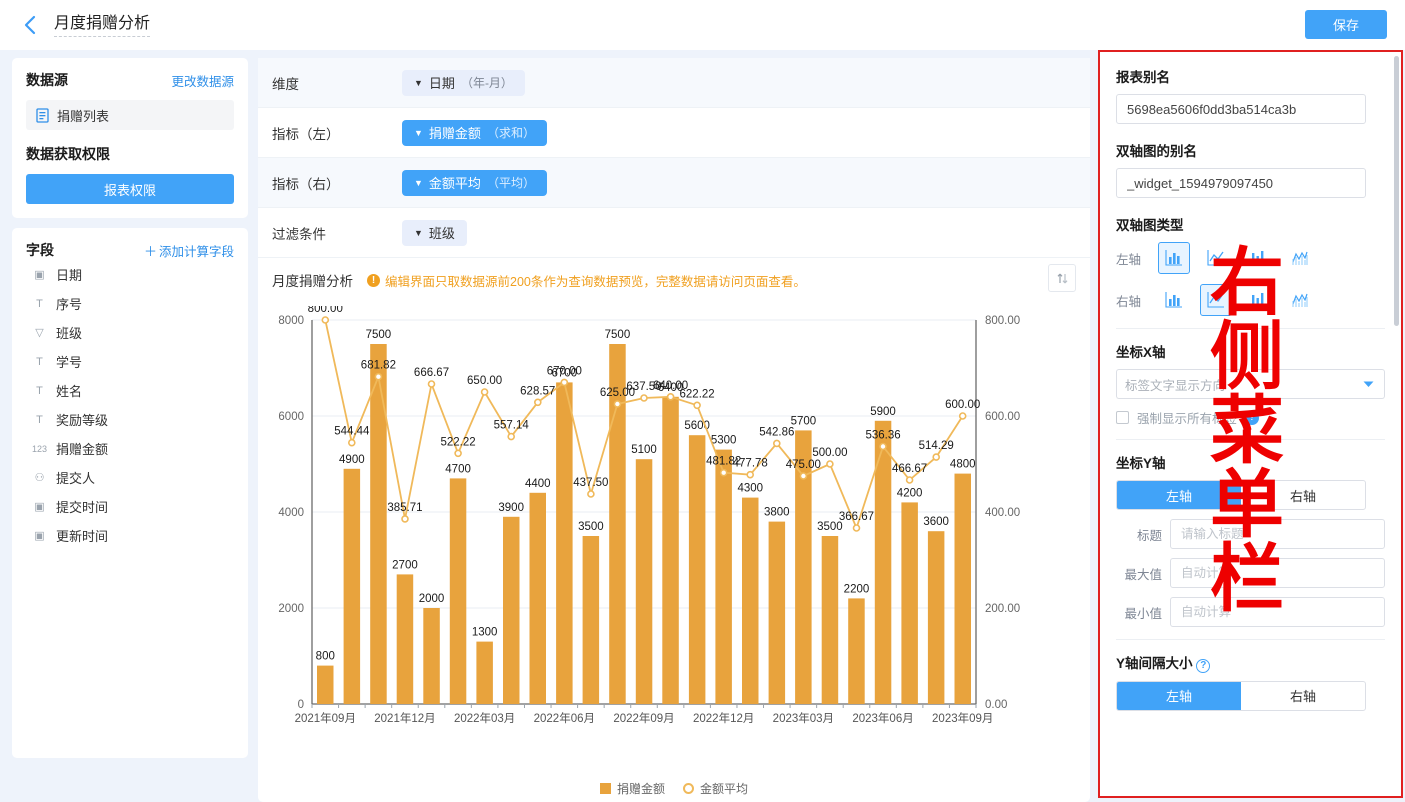 This screenshot has height=802, width=1405. What do you see at coordinates (1216, 258) in the screenshot?
I see `line-chart-icon-left` at bounding box center [1216, 258].